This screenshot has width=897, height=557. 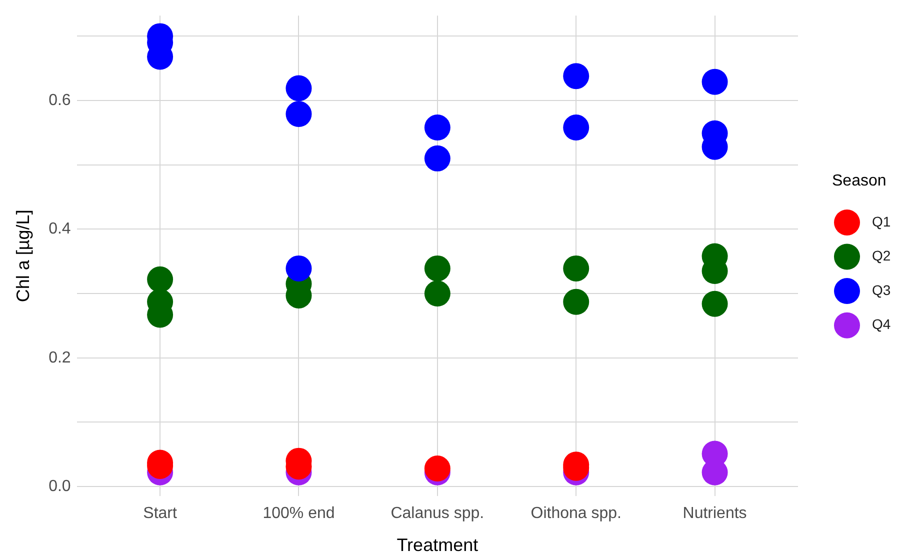 What do you see at coordinates (59, 229) in the screenshot?
I see `y-tick-label: 0.4` at bounding box center [59, 229].